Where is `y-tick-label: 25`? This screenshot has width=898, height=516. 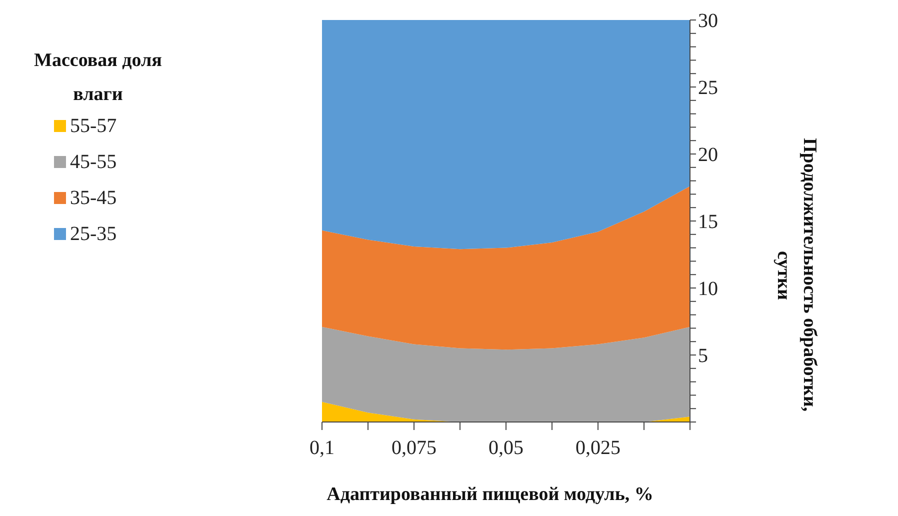
y-tick-label: 25 is located at coordinates (708, 88).